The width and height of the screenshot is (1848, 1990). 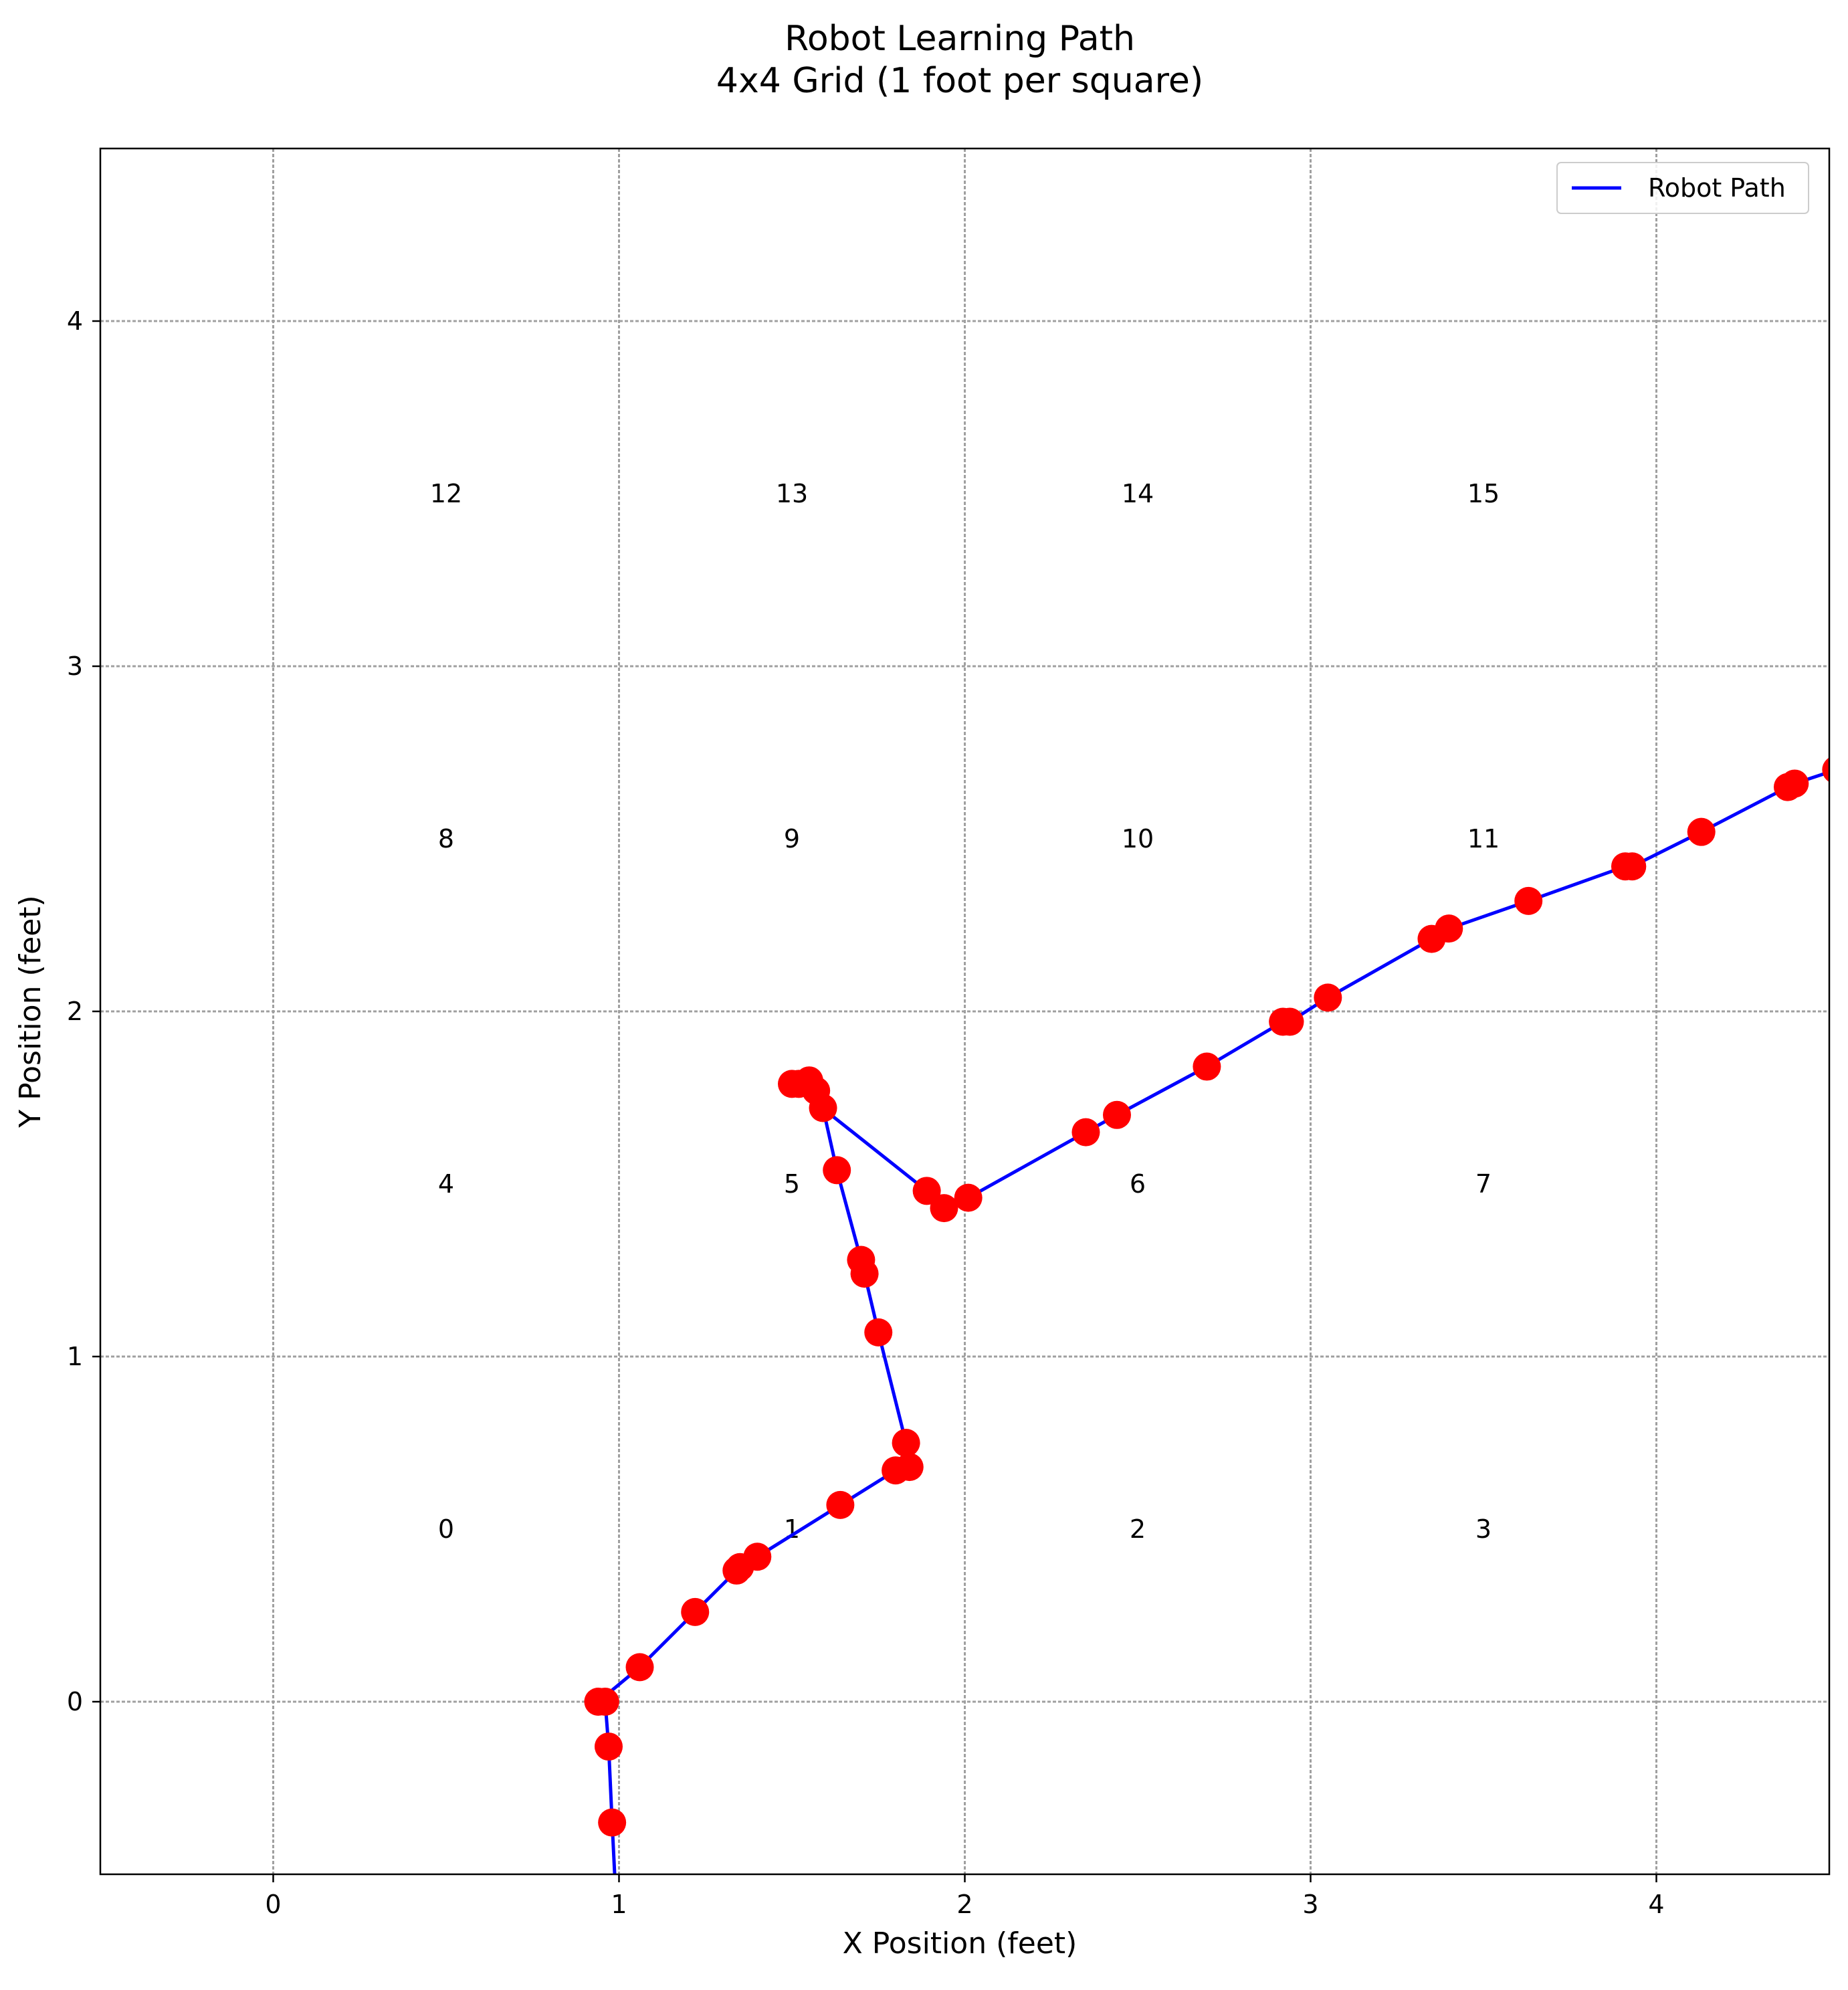 I want to click on cell-label-7: 7, so click(x=1483, y=1184).